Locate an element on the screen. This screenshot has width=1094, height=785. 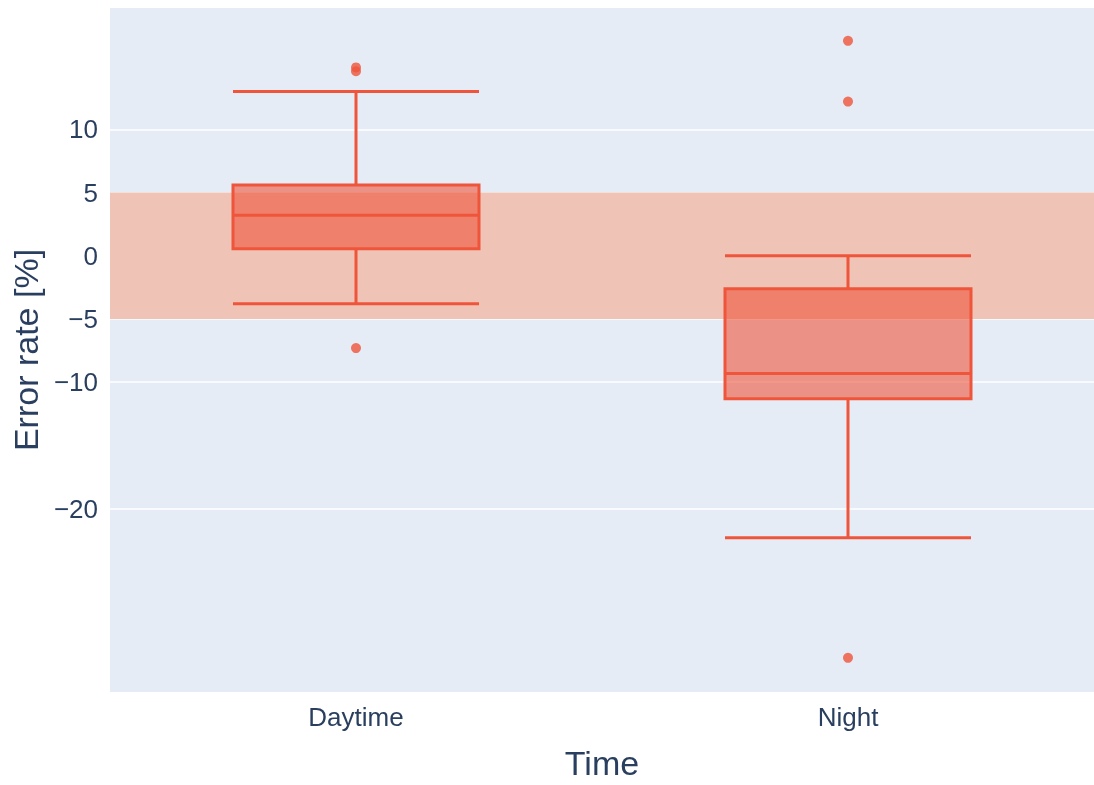
y-tick-label: 10 is located at coordinates (83, 129).